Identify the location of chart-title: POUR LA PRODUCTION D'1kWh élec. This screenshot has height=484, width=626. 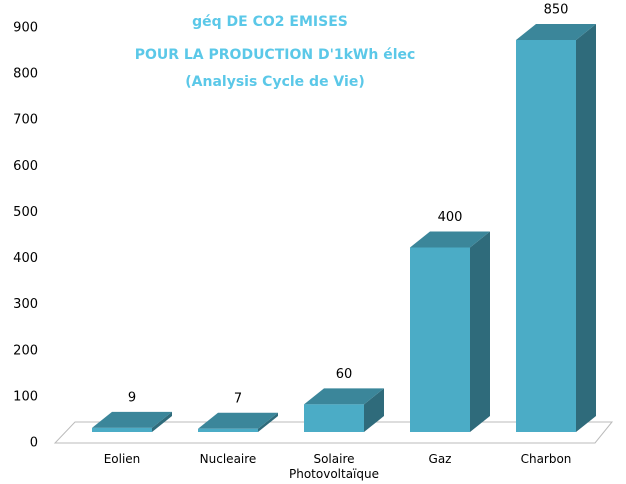
(275, 55).